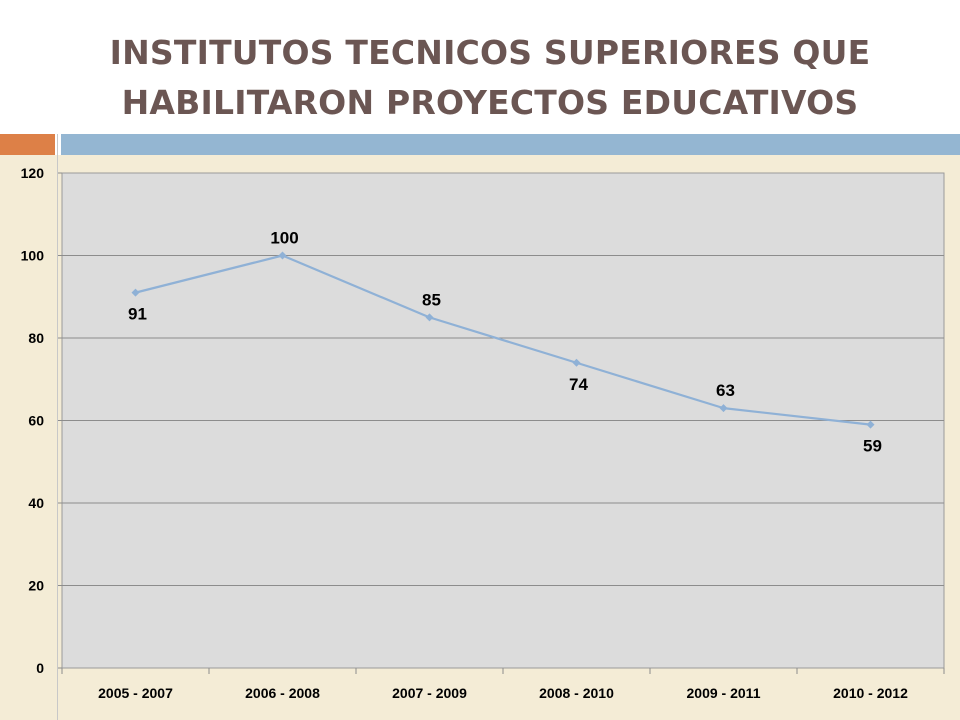  Describe the element at coordinates (36, 421) in the screenshot. I see `y-tick-label: 60` at that location.